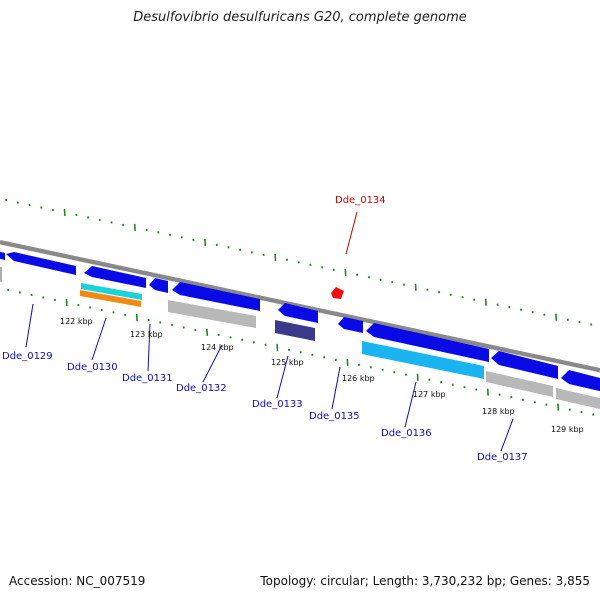 Image resolution: width=600 pixels, height=600 pixels. Describe the element at coordinates (502, 457) in the screenshot. I see `gene-label-dde-0137: Dde_0137` at that location.